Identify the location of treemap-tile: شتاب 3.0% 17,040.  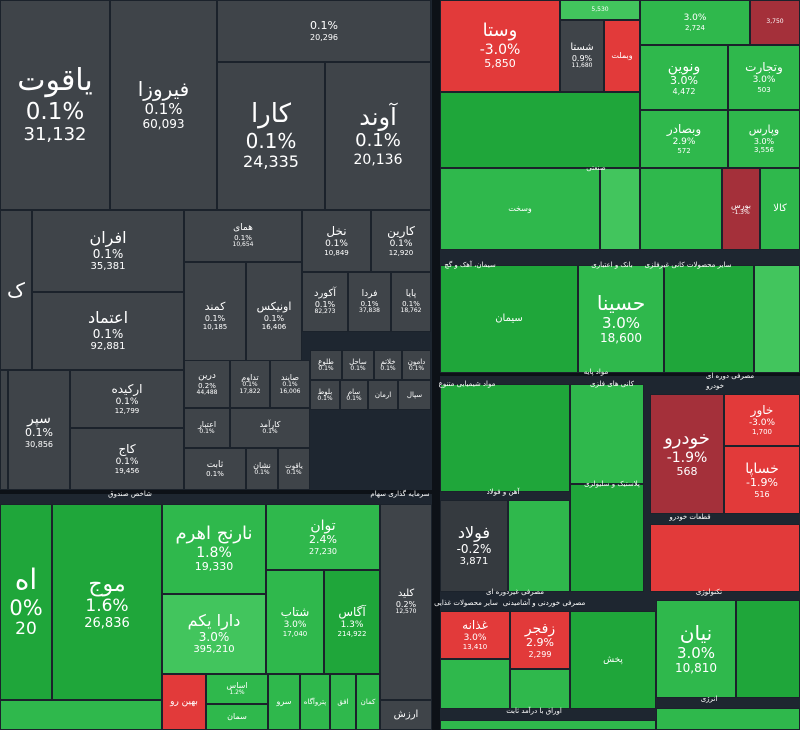
(295, 622).